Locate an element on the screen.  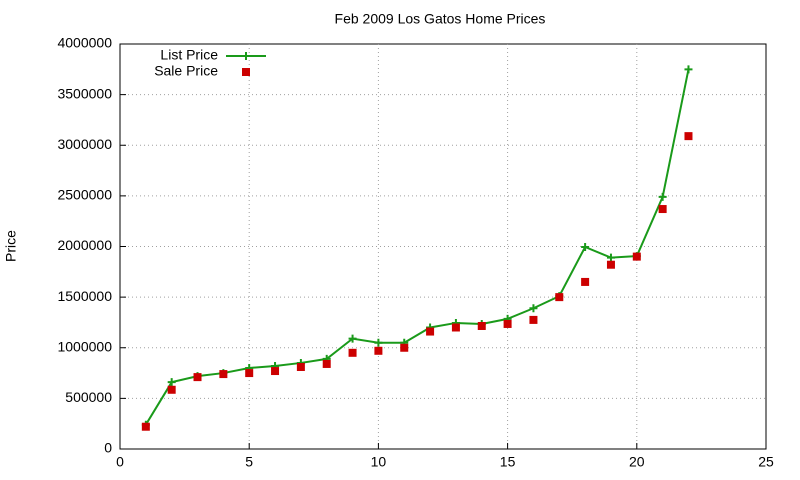
y-axis-label: Price is located at coordinates (11, 246).